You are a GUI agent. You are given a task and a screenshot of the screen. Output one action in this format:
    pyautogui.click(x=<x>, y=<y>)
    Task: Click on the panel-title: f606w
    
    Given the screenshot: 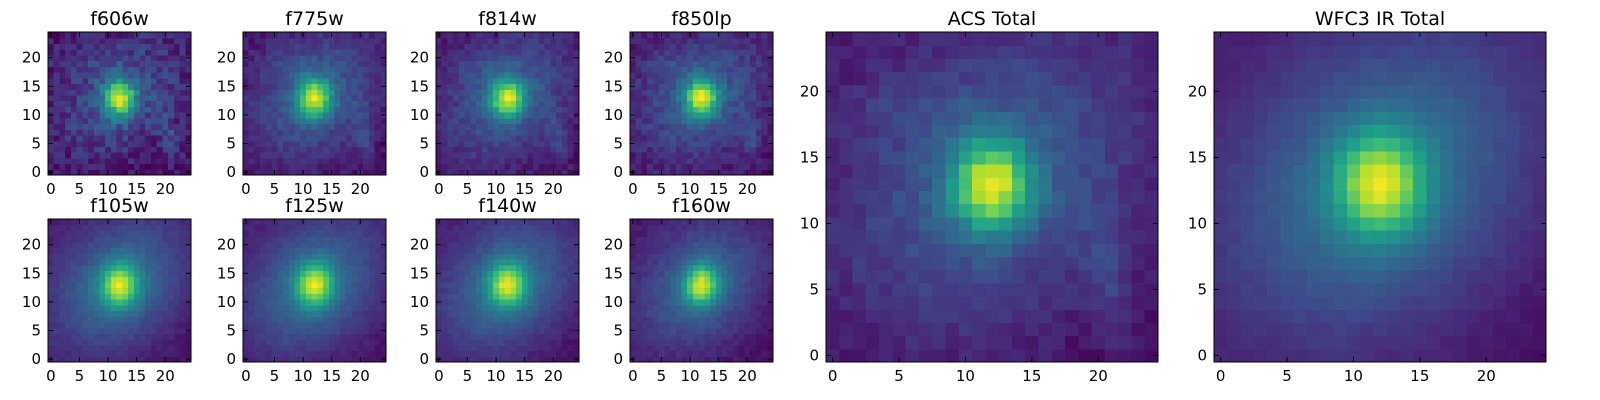 What is the action you would take?
    pyautogui.click(x=119, y=19)
    